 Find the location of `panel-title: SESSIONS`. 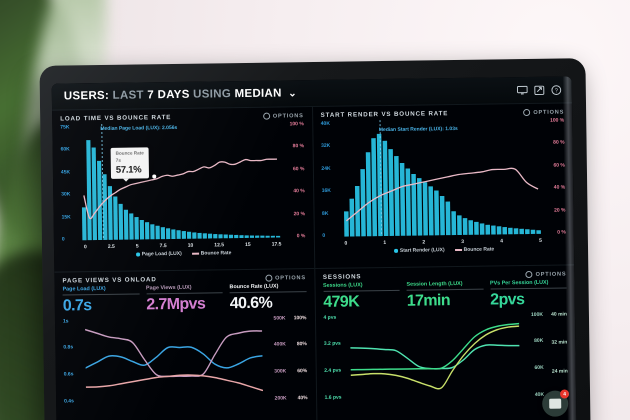

panel-title: SESSIONS is located at coordinates (342, 277).